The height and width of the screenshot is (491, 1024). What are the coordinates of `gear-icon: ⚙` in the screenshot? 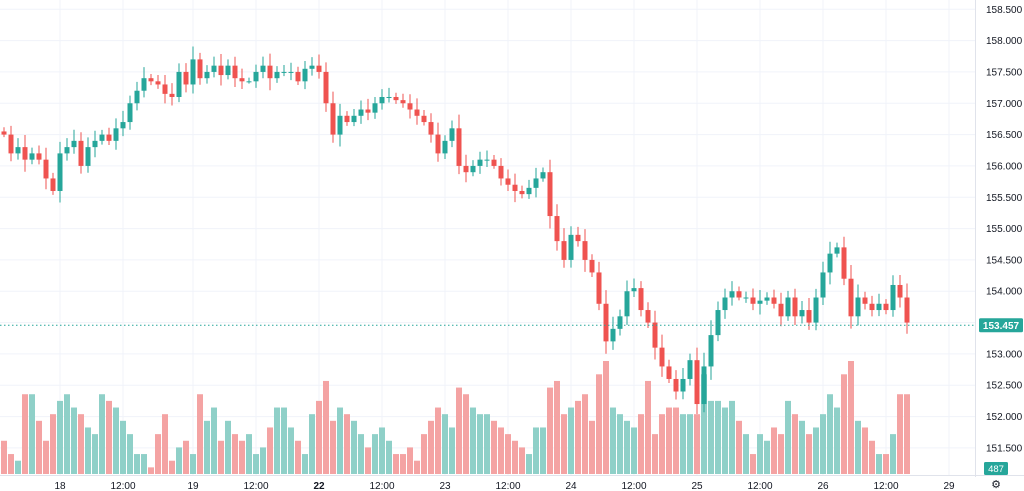 It's located at (996, 484).